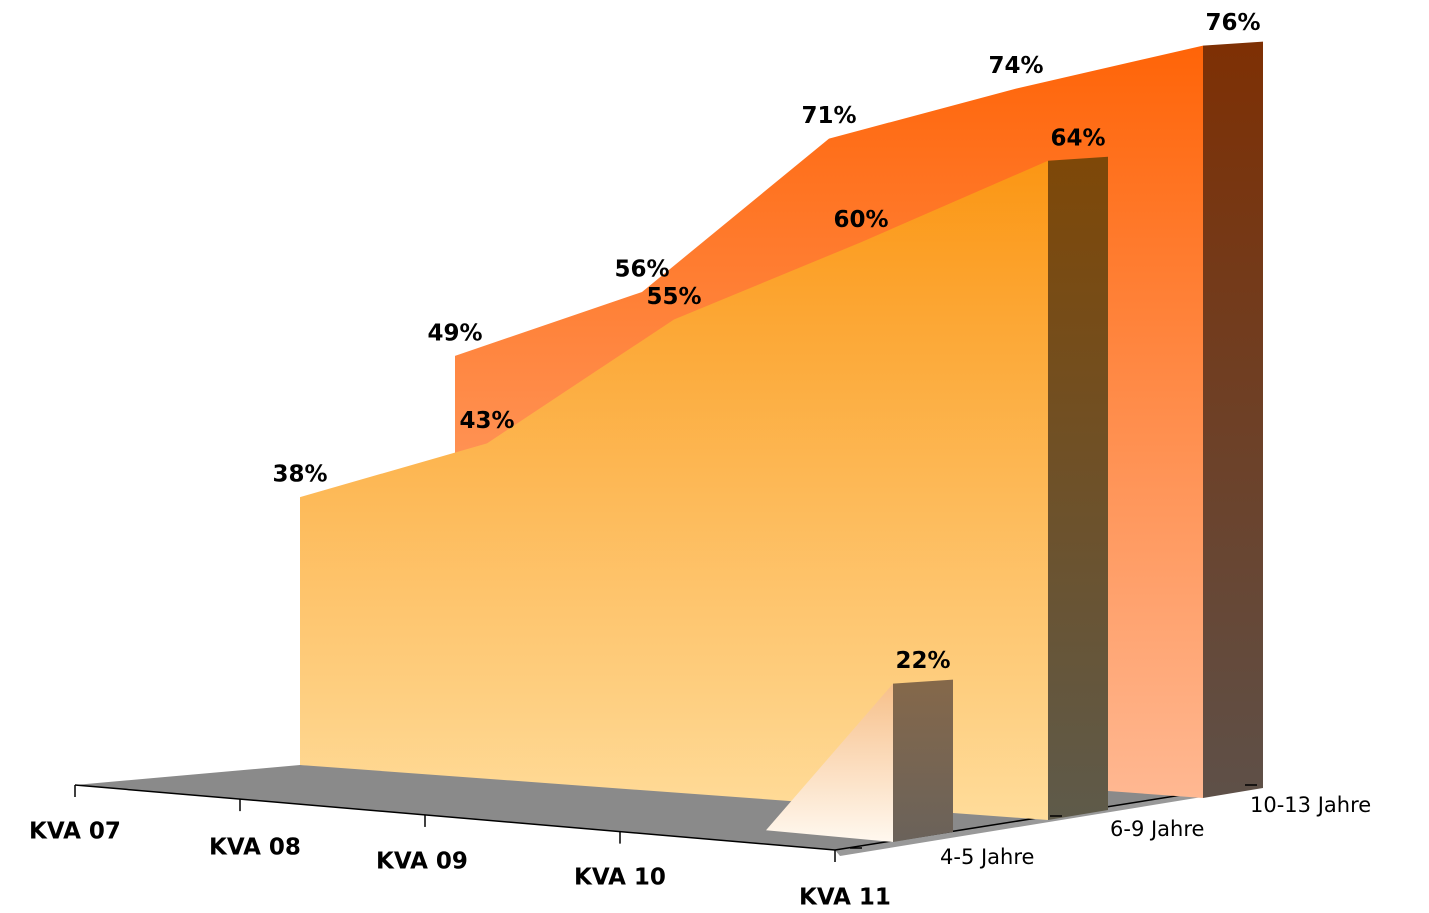 The width and height of the screenshot is (1429, 913). I want to click on x-tick-label: KVA 11, so click(845, 898).